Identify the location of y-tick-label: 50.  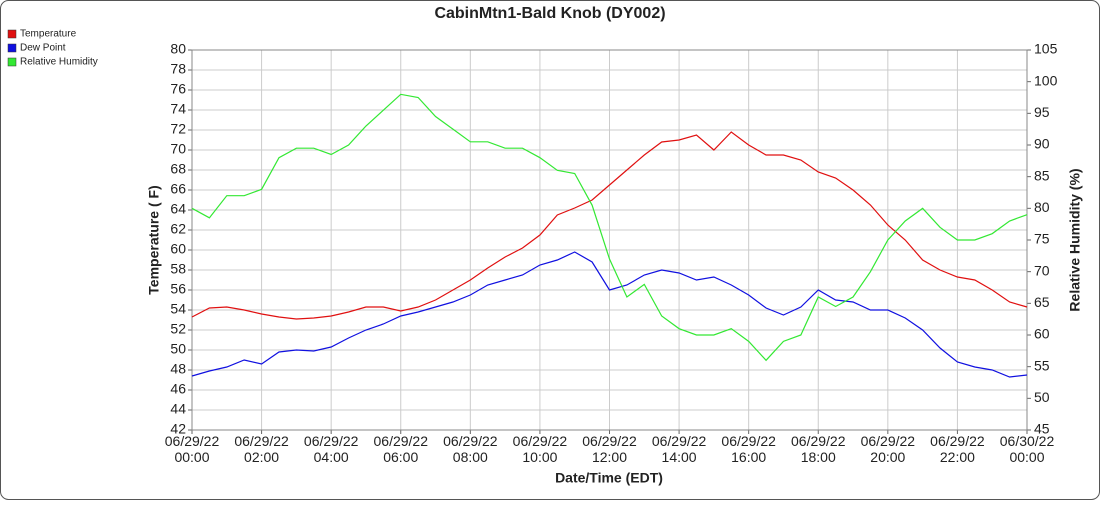
(178, 349).